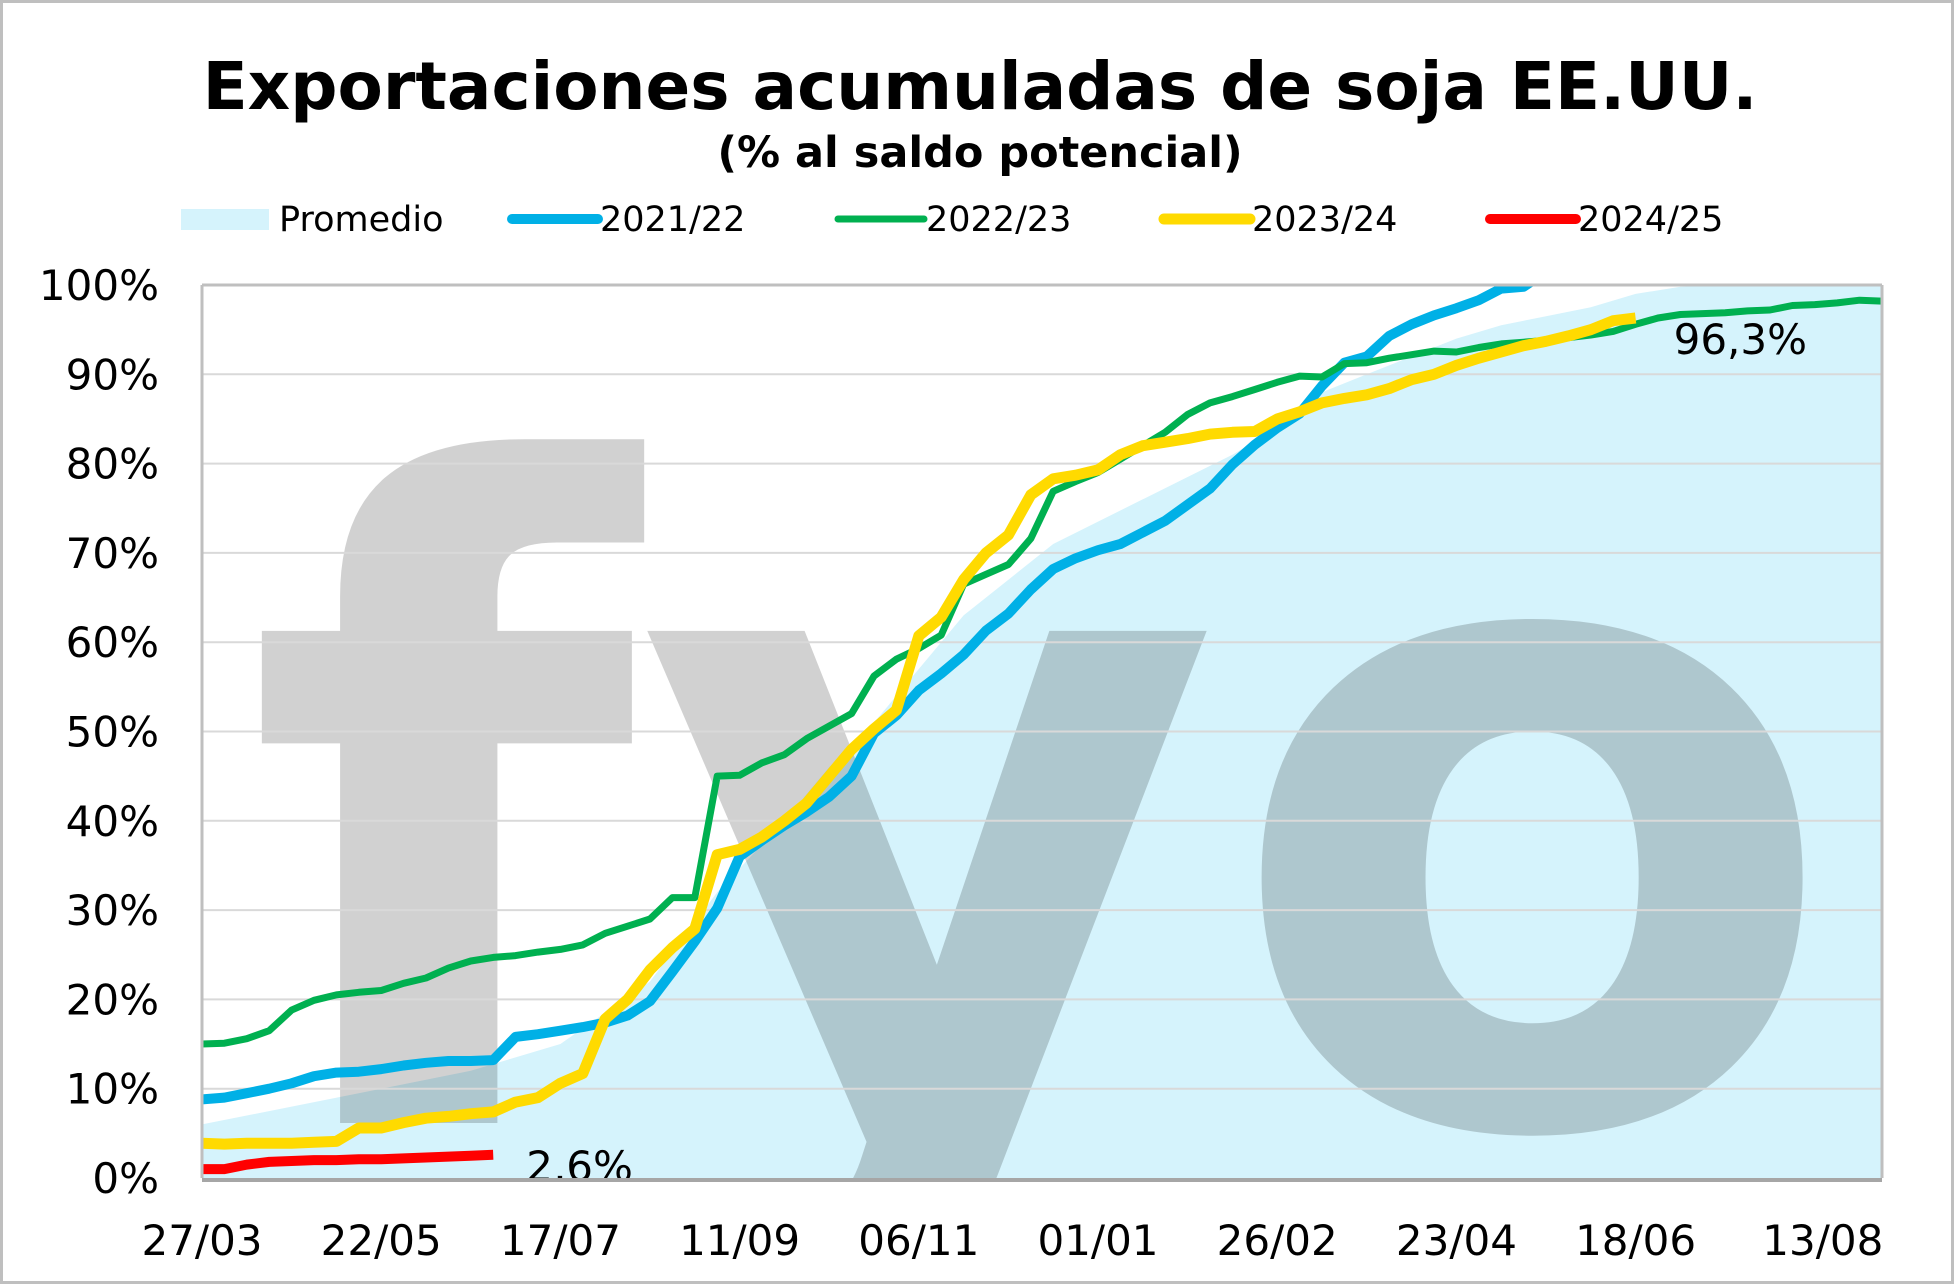 The width and height of the screenshot is (1954, 1284). What do you see at coordinates (560, 1240) in the screenshot?
I see `x-tick-label: 17/07` at bounding box center [560, 1240].